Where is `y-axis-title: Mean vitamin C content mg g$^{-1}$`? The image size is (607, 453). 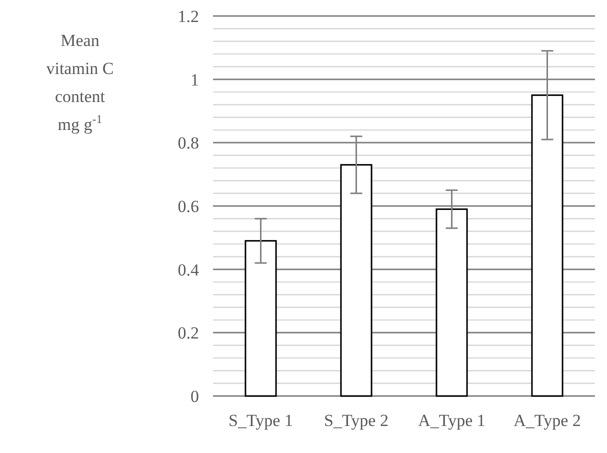 y-axis-title: Mean vitamin C content mg g$^{-1}$ is located at coordinates (80, 82).